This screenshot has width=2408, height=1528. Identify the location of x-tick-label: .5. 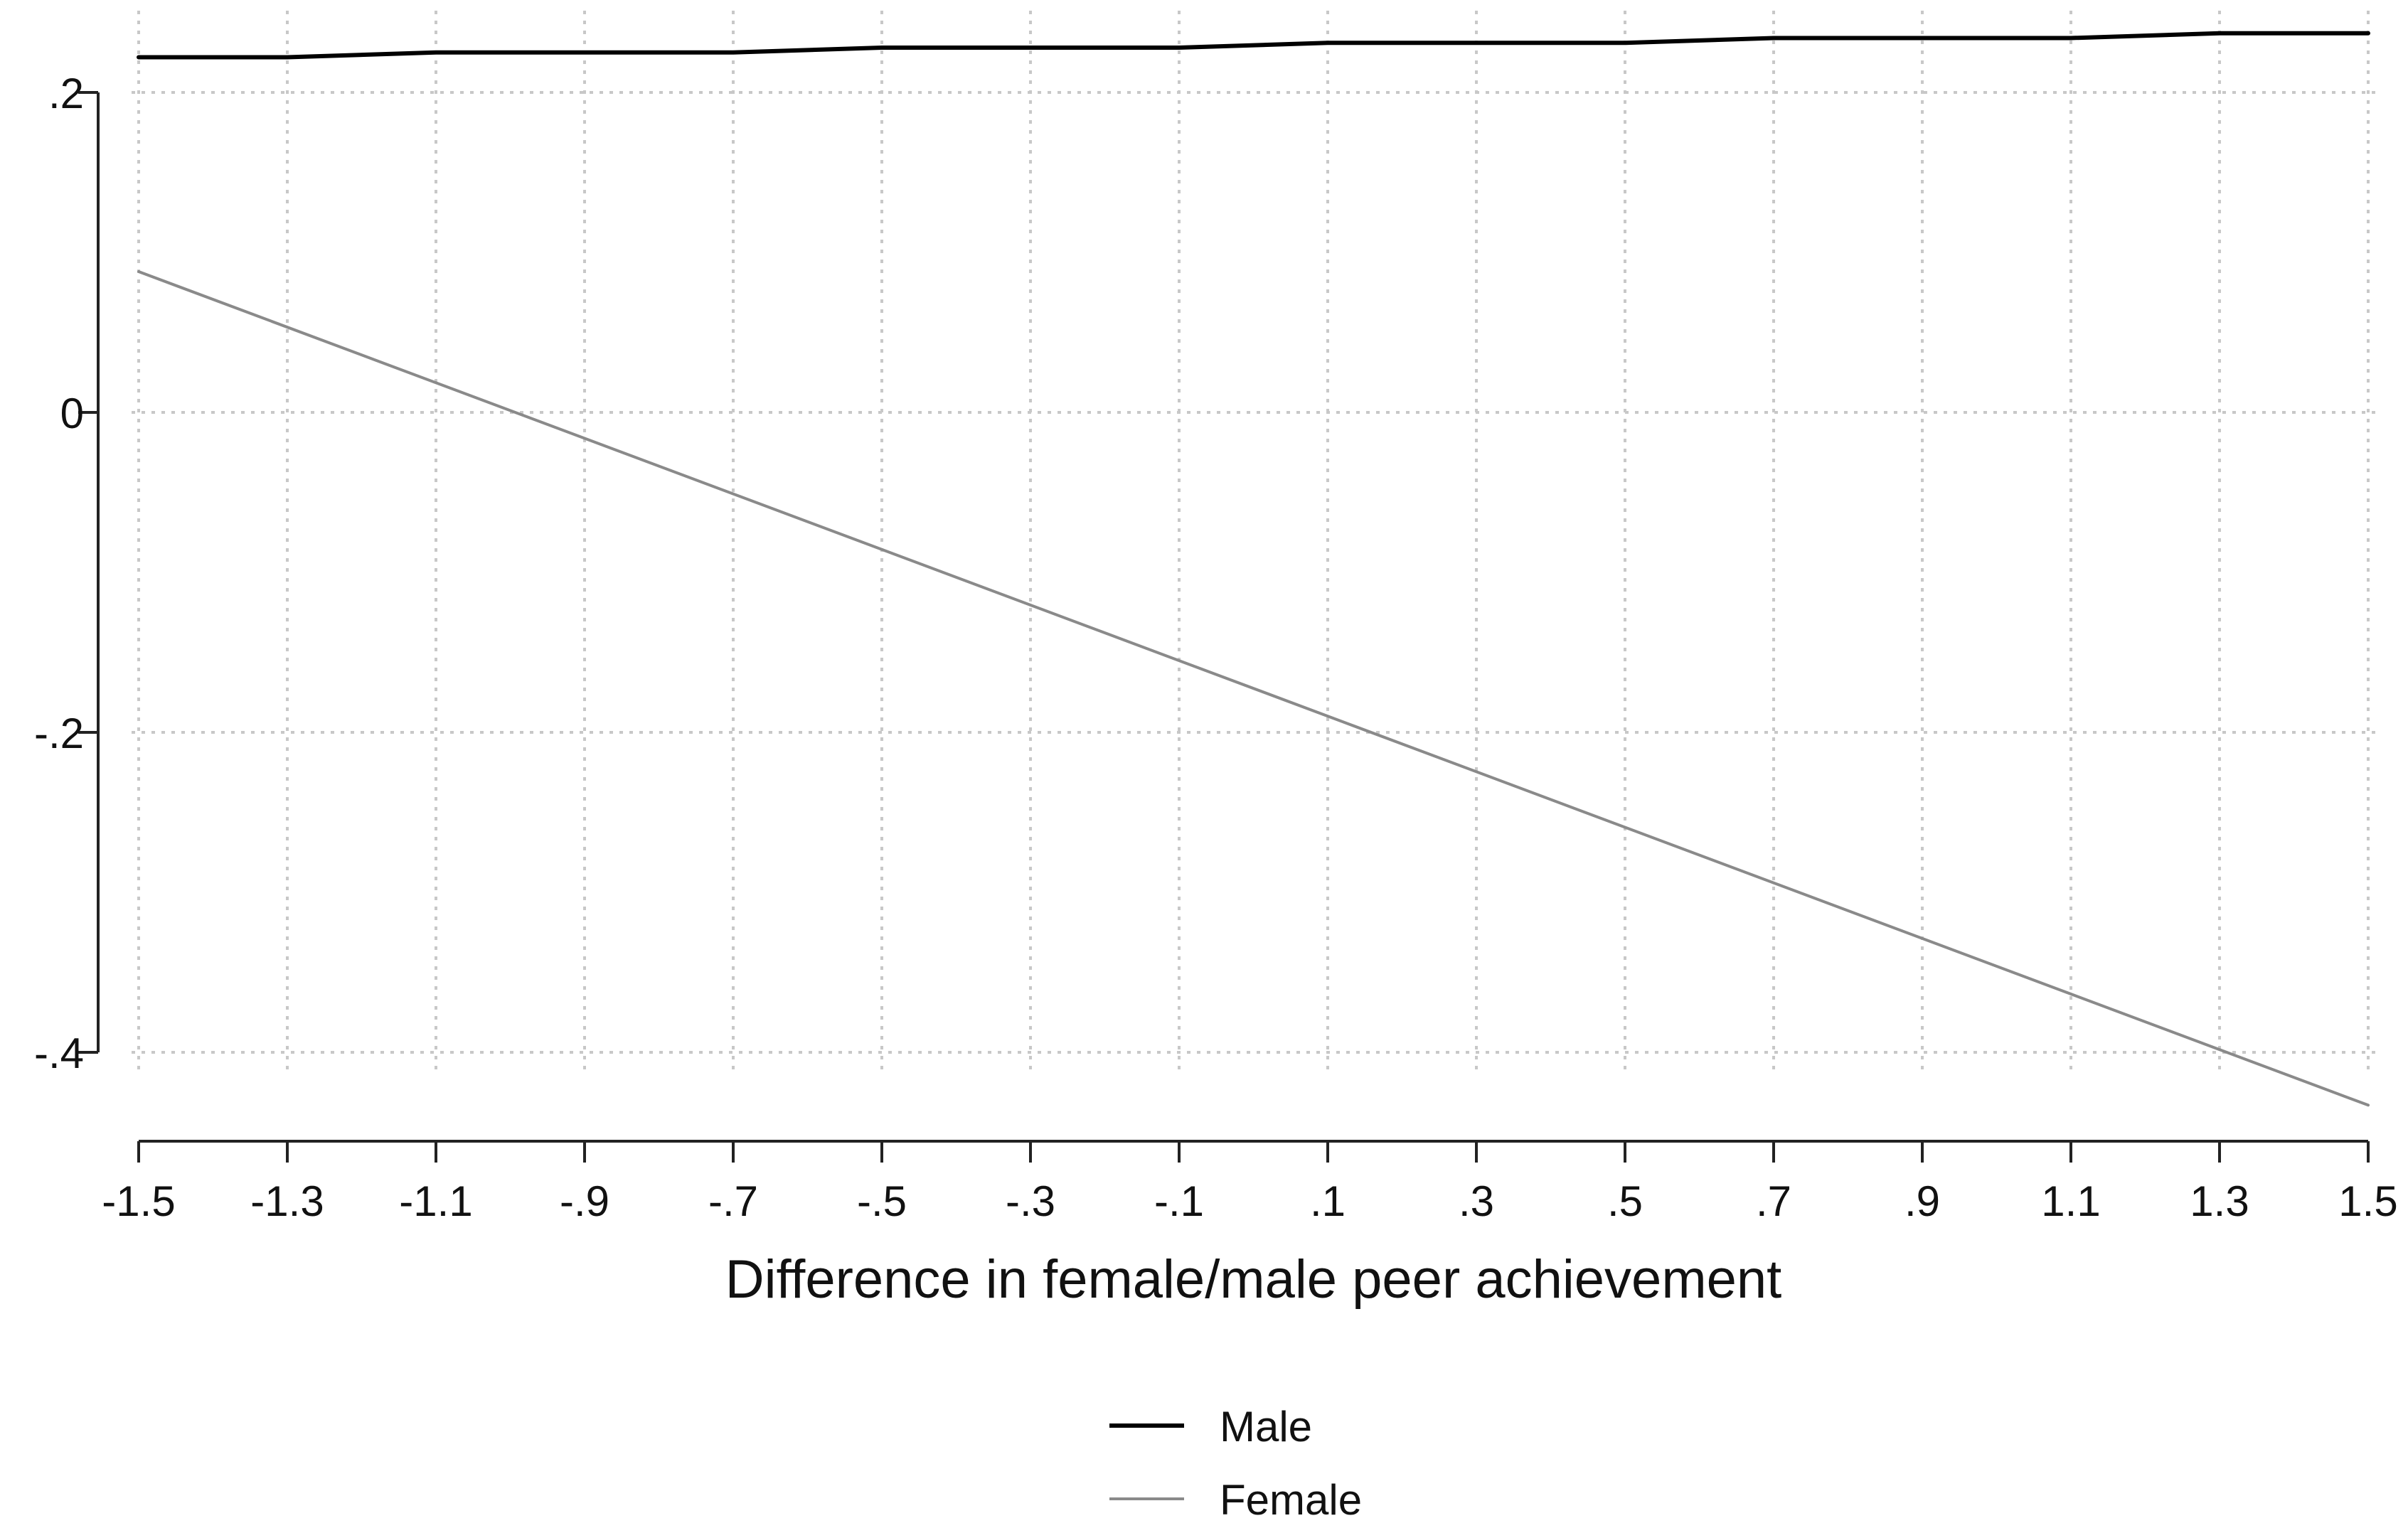
(1625, 1201).